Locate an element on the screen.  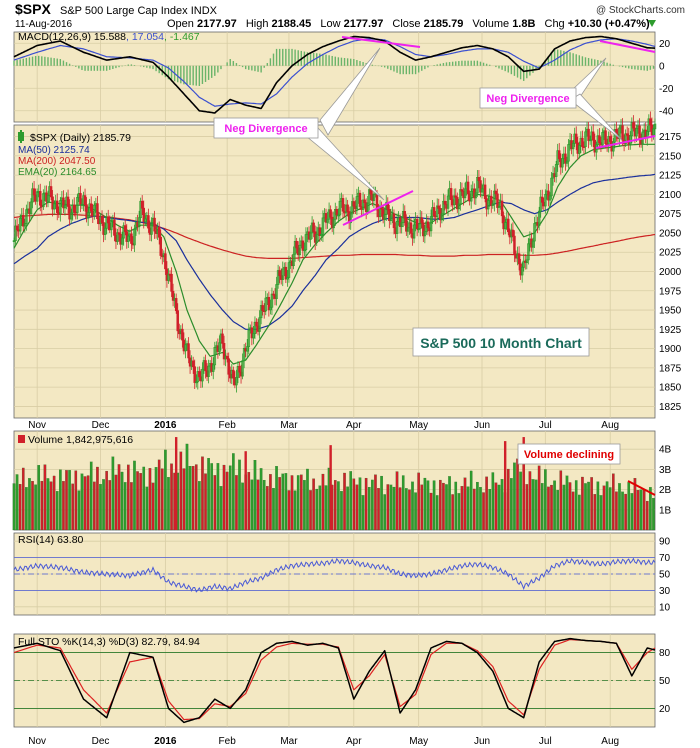
month-label-bottom: Mar is located at coordinates (289, 741).